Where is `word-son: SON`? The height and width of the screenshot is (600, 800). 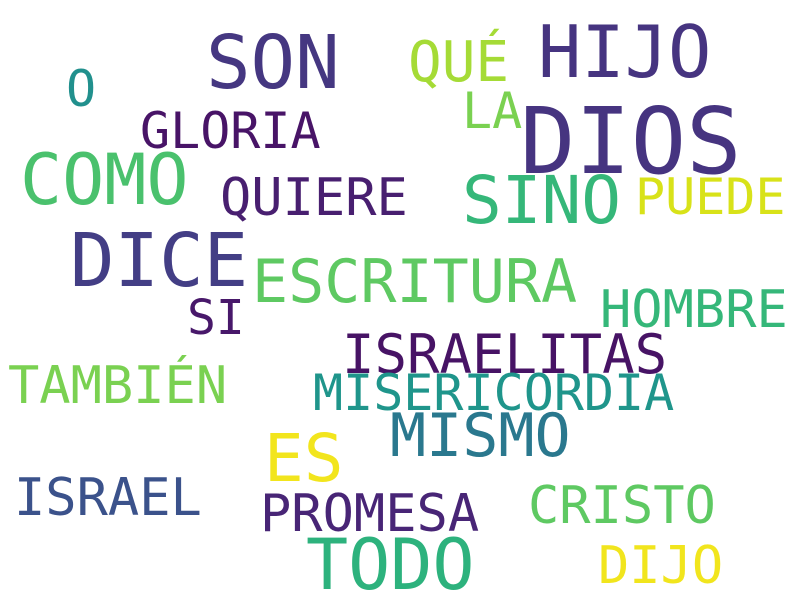
word-son: SON is located at coordinates (273, 63).